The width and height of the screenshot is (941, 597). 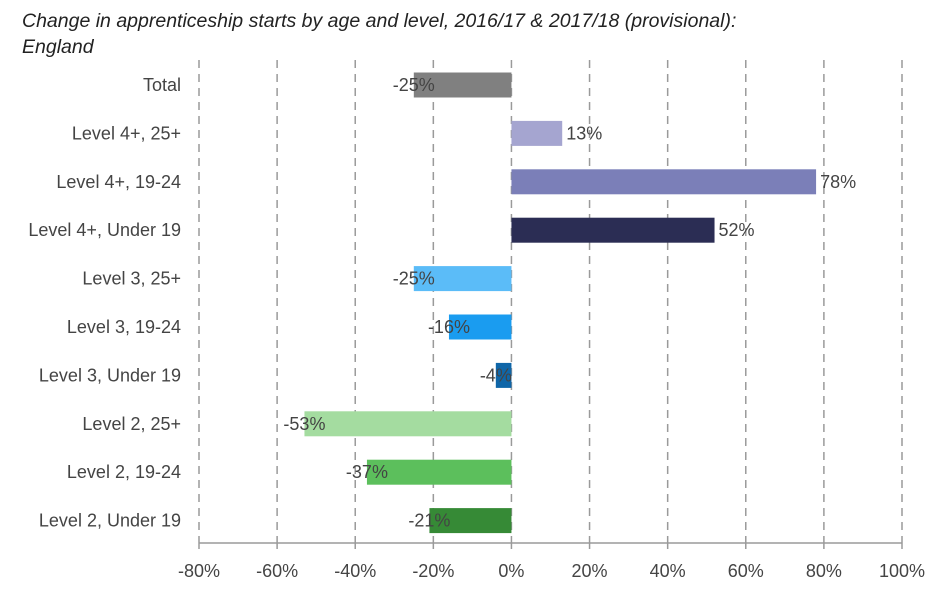 What do you see at coordinates (131, 424) in the screenshot?
I see `category-label: Level 2, 25+` at bounding box center [131, 424].